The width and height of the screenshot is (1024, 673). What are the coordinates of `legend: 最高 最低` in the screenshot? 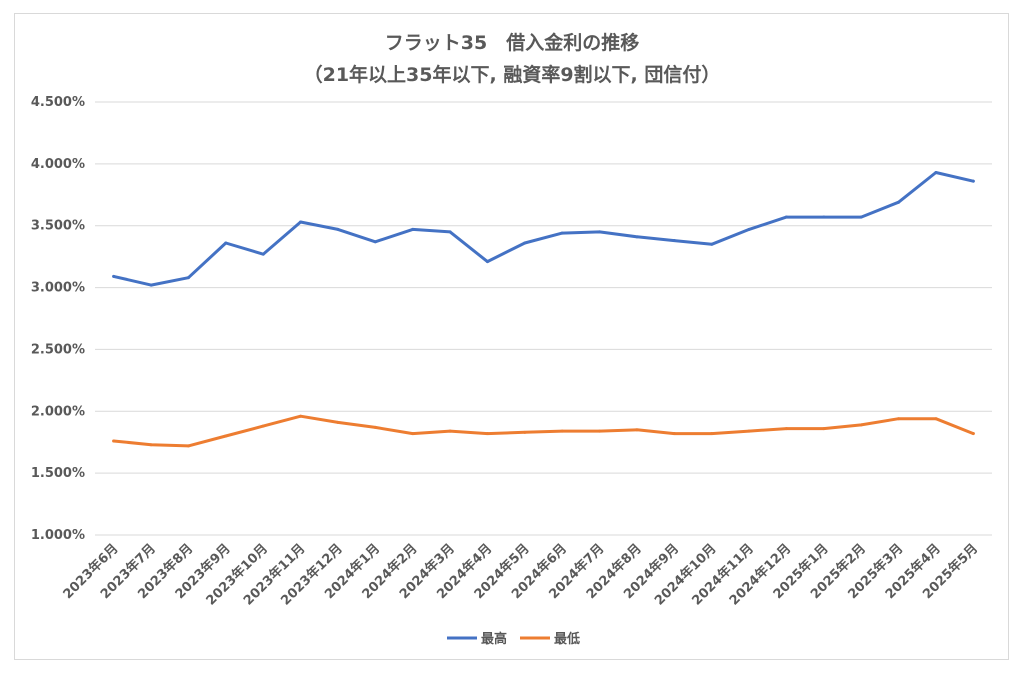 It's located at (513, 639).